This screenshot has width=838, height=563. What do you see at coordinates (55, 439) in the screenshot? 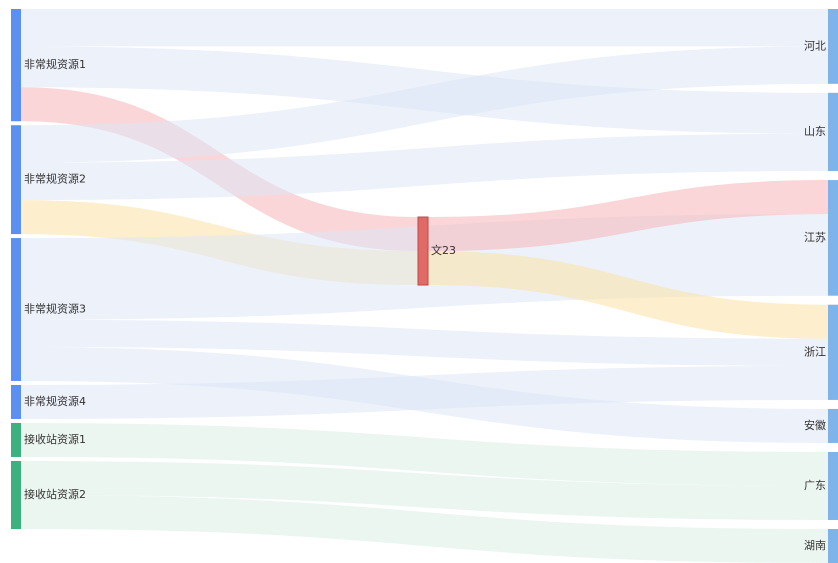
I see `node-label-j1: 接收站资源1` at bounding box center [55, 439].